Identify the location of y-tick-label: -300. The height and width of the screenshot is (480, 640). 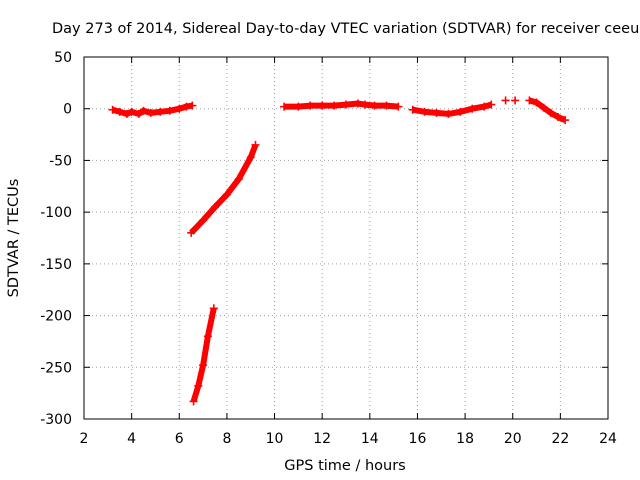
(56, 420).